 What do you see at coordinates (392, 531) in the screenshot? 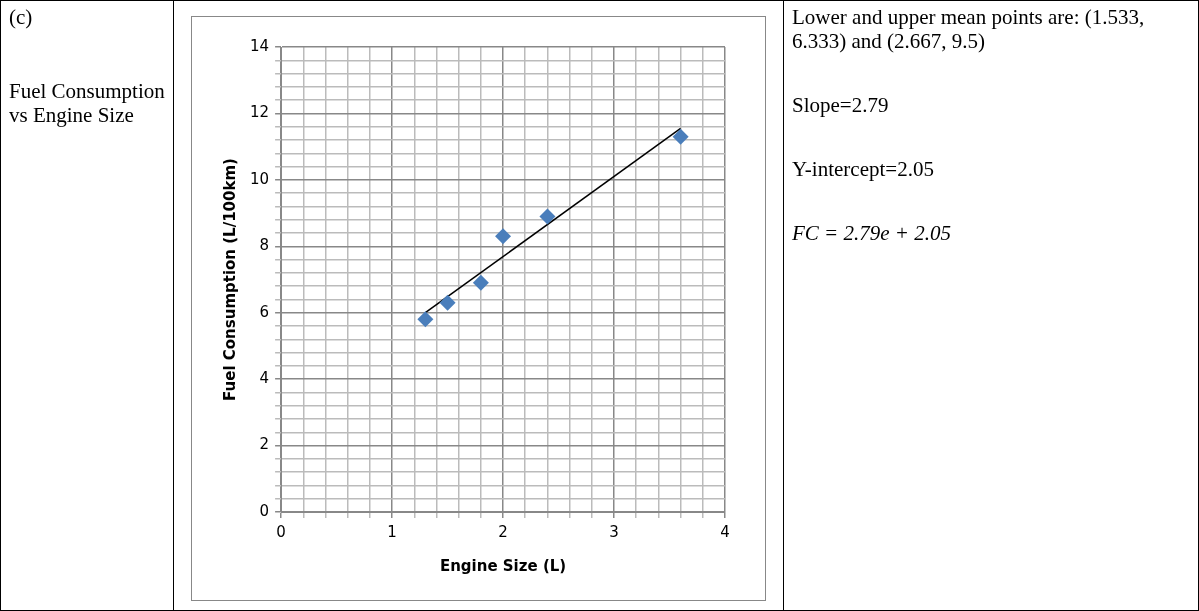
I see `x-tick-label: 1` at bounding box center [392, 531].